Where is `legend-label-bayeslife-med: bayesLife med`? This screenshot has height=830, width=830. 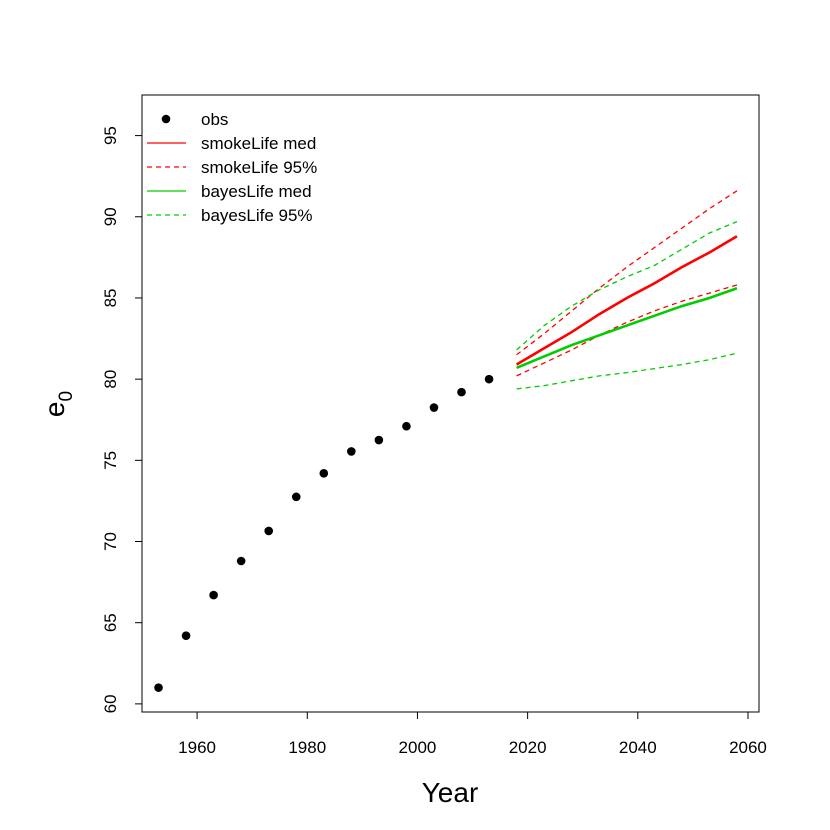
legend-label-bayeslife-med: bayesLife med is located at coordinates (256, 191).